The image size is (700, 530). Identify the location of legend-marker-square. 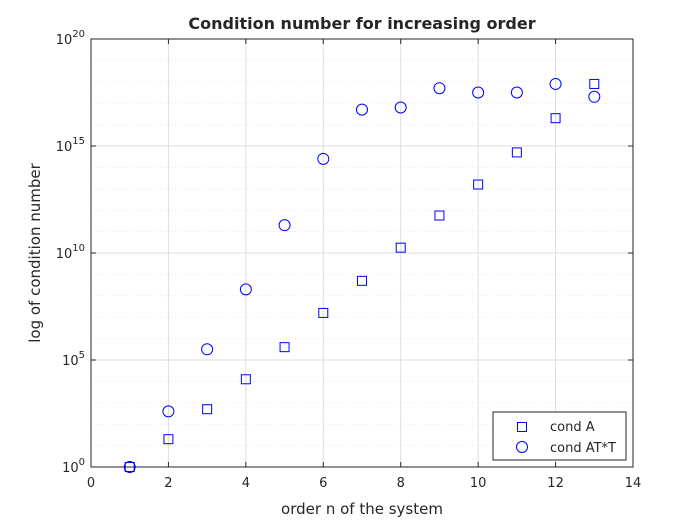
(522, 427).